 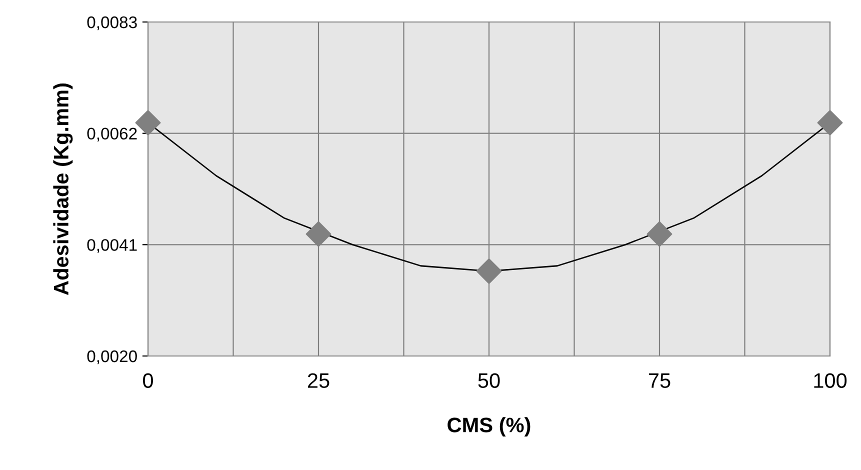 What do you see at coordinates (148, 380) in the screenshot?
I see `x-tick-label: 0` at bounding box center [148, 380].